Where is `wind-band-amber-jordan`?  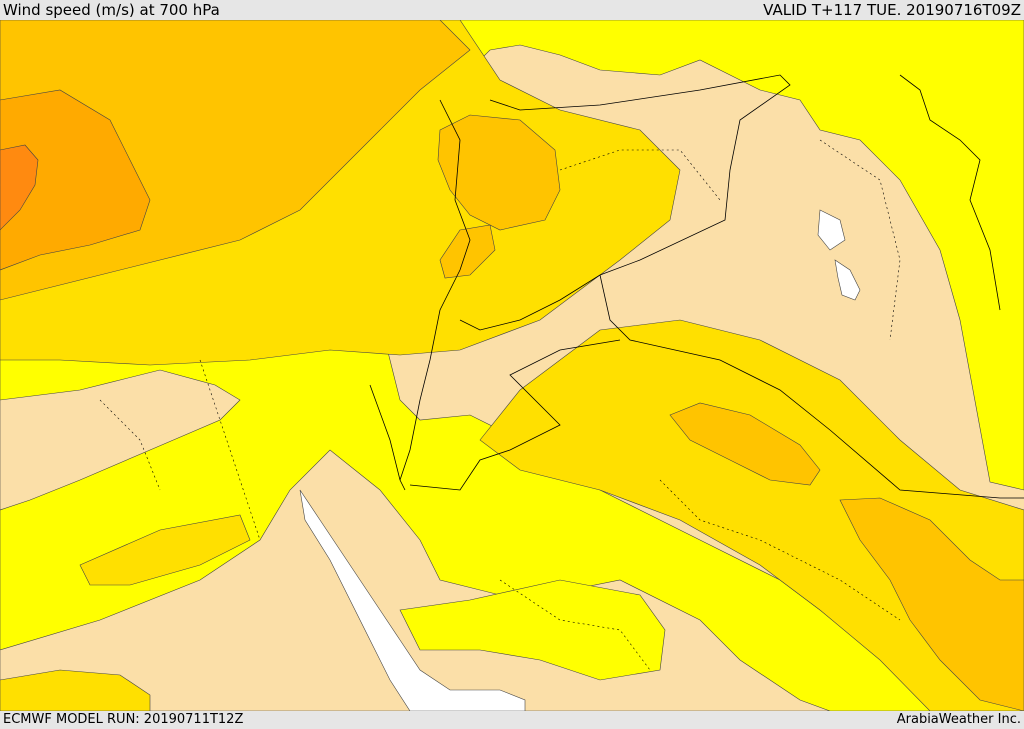 wind-band-amber-jordan is located at coordinates (467, 251).